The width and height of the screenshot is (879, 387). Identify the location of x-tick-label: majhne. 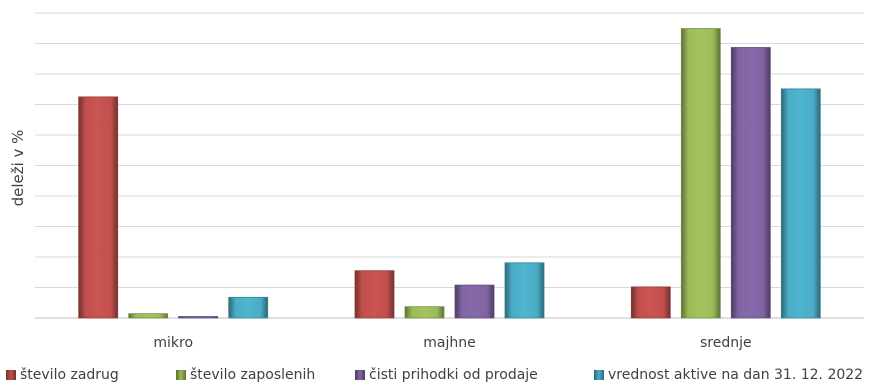
(449, 343).